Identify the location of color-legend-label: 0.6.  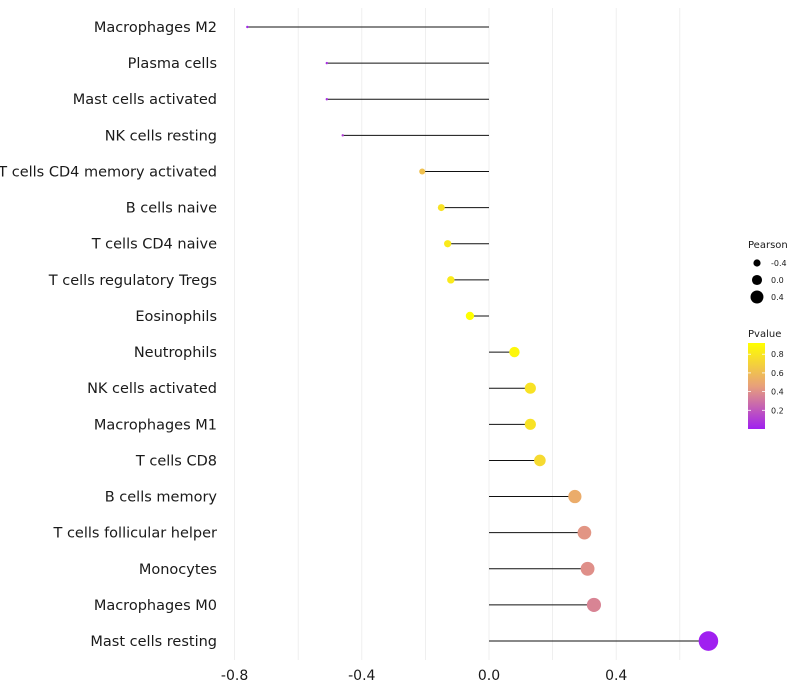
(777, 373).